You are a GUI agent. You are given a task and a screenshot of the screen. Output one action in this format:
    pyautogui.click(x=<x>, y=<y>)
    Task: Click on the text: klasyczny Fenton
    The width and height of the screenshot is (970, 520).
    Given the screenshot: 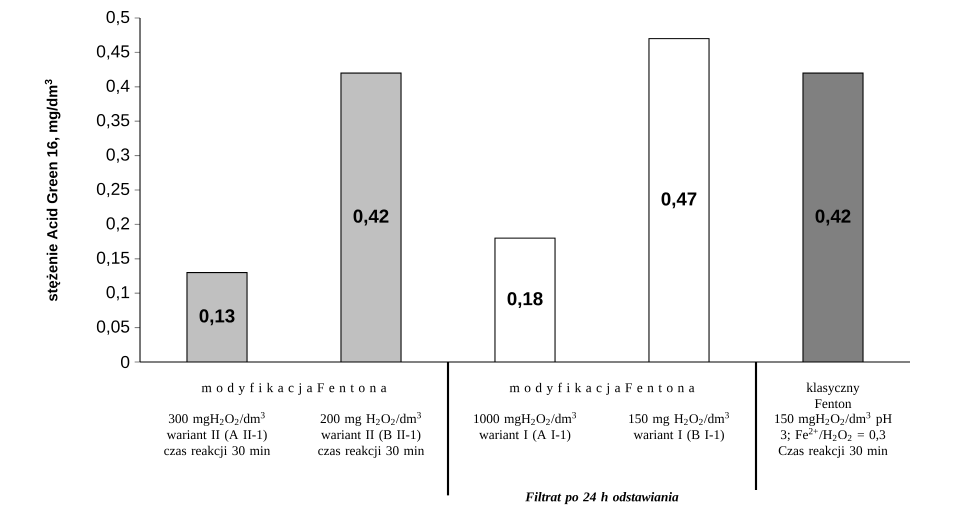 What is the action you would take?
    pyautogui.click(x=833, y=395)
    